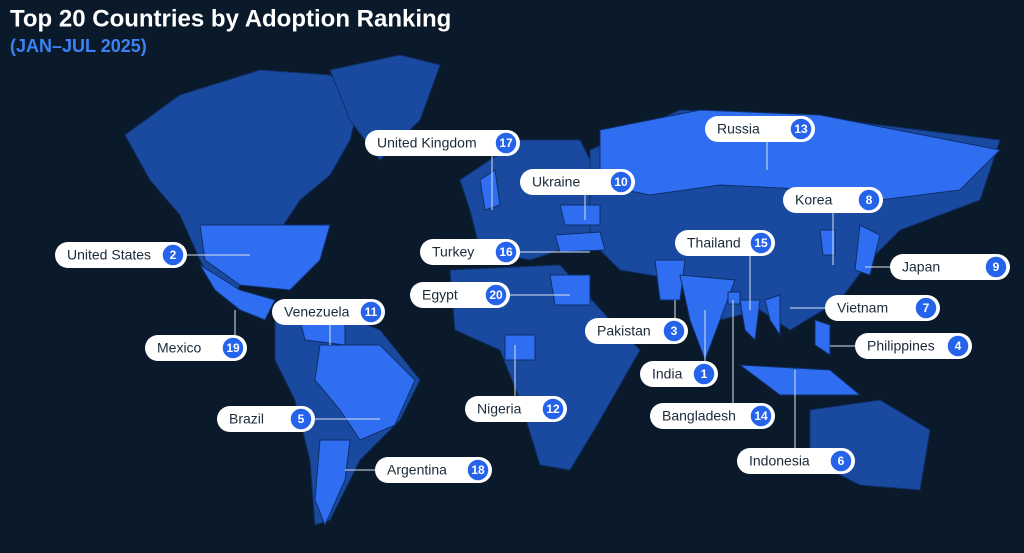 The width and height of the screenshot is (1024, 553). What do you see at coordinates (667, 374) in the screenshot?
I see `country-name: India` at bounding box center [667, 374].